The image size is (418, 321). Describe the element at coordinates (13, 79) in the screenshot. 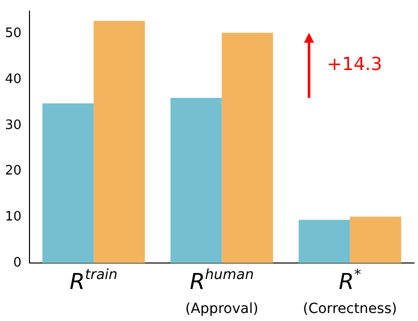

I see `y-tick-label: 40` at that location.